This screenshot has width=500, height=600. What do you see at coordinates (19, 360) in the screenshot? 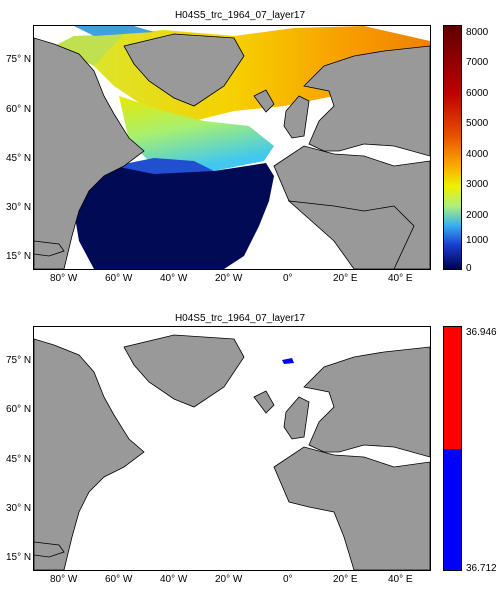
I see `bottom-lat-label-75: 75° N` at bounding box center [19, 360].